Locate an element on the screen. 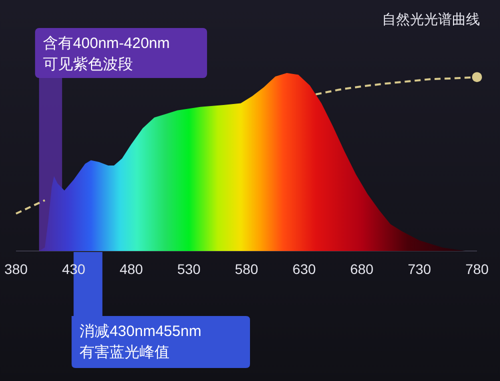 This screenshot has height=381, width=500. chart-title: 自然光光谱曲线 is located at coordinates (431, 19).